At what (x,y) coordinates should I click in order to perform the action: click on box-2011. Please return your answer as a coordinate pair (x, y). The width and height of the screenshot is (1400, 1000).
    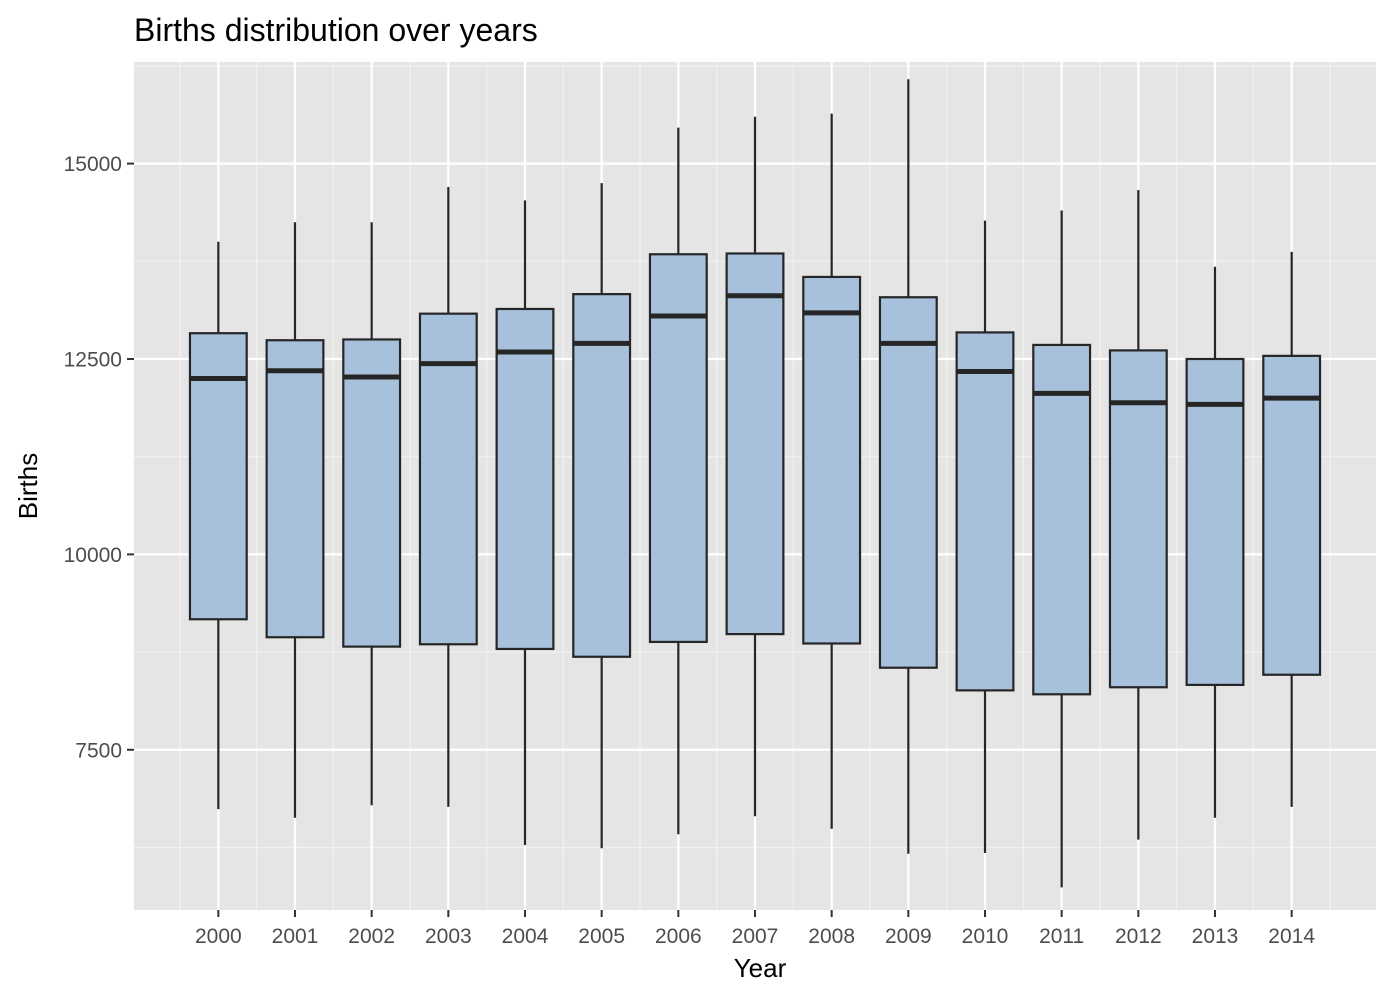
    Looking at the image, I should click on (1062, 549).